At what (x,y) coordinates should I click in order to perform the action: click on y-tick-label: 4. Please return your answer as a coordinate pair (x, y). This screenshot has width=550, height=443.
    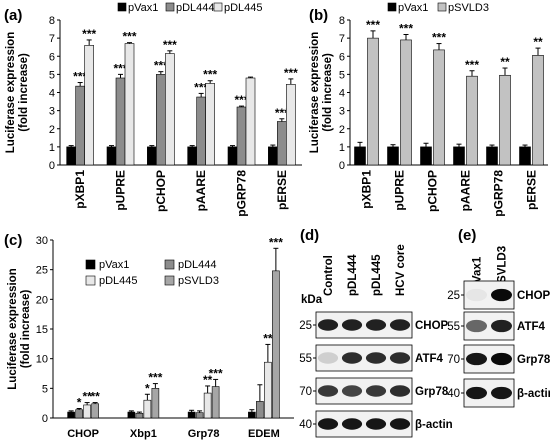
    Looking at the image, I should click on (52, 94).